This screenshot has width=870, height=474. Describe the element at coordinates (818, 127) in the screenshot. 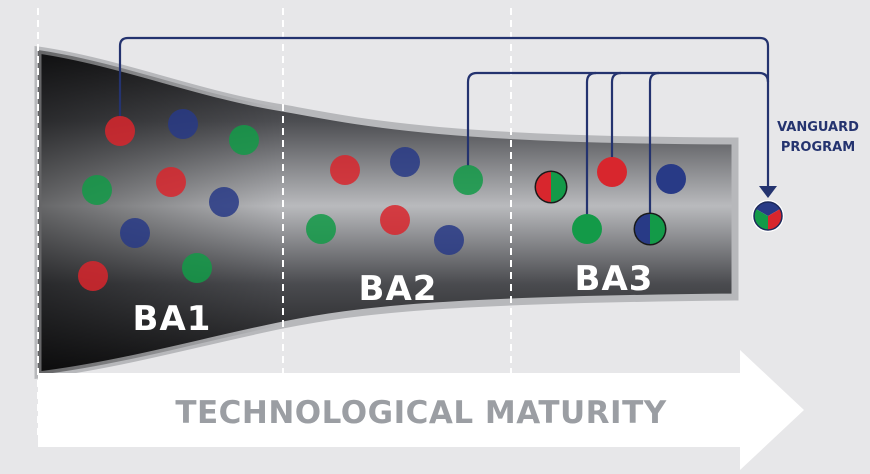

I see `vanguard-label-line1: VANGUARD` at that location.